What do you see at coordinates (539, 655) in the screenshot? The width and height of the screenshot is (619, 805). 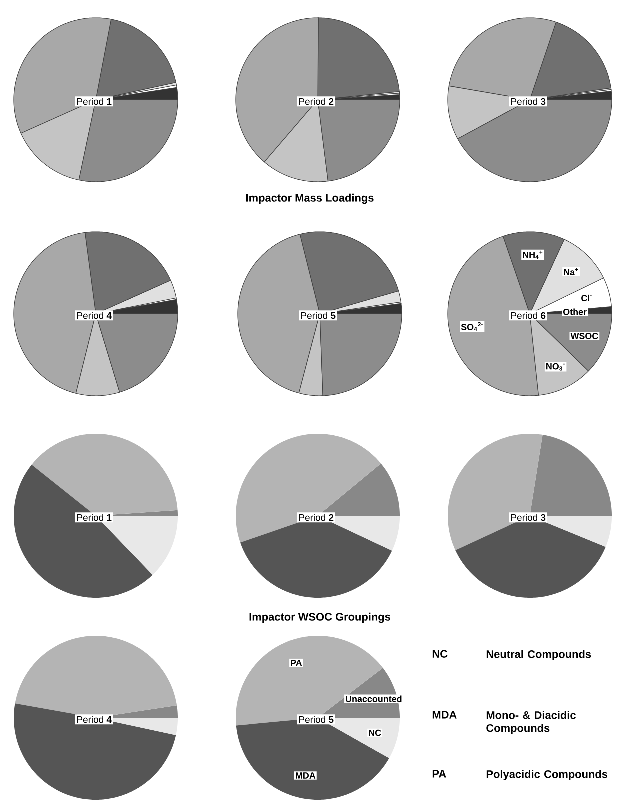 I see `text: Neutral Compounds` at bounding box center [539, 655].